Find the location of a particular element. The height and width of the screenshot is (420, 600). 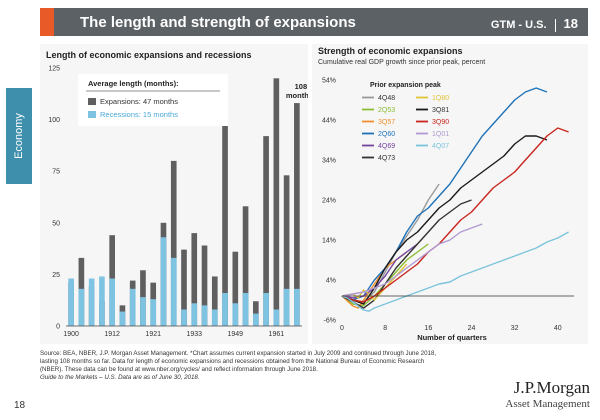

series-line-4q73 is located at coordinates (406, 254).